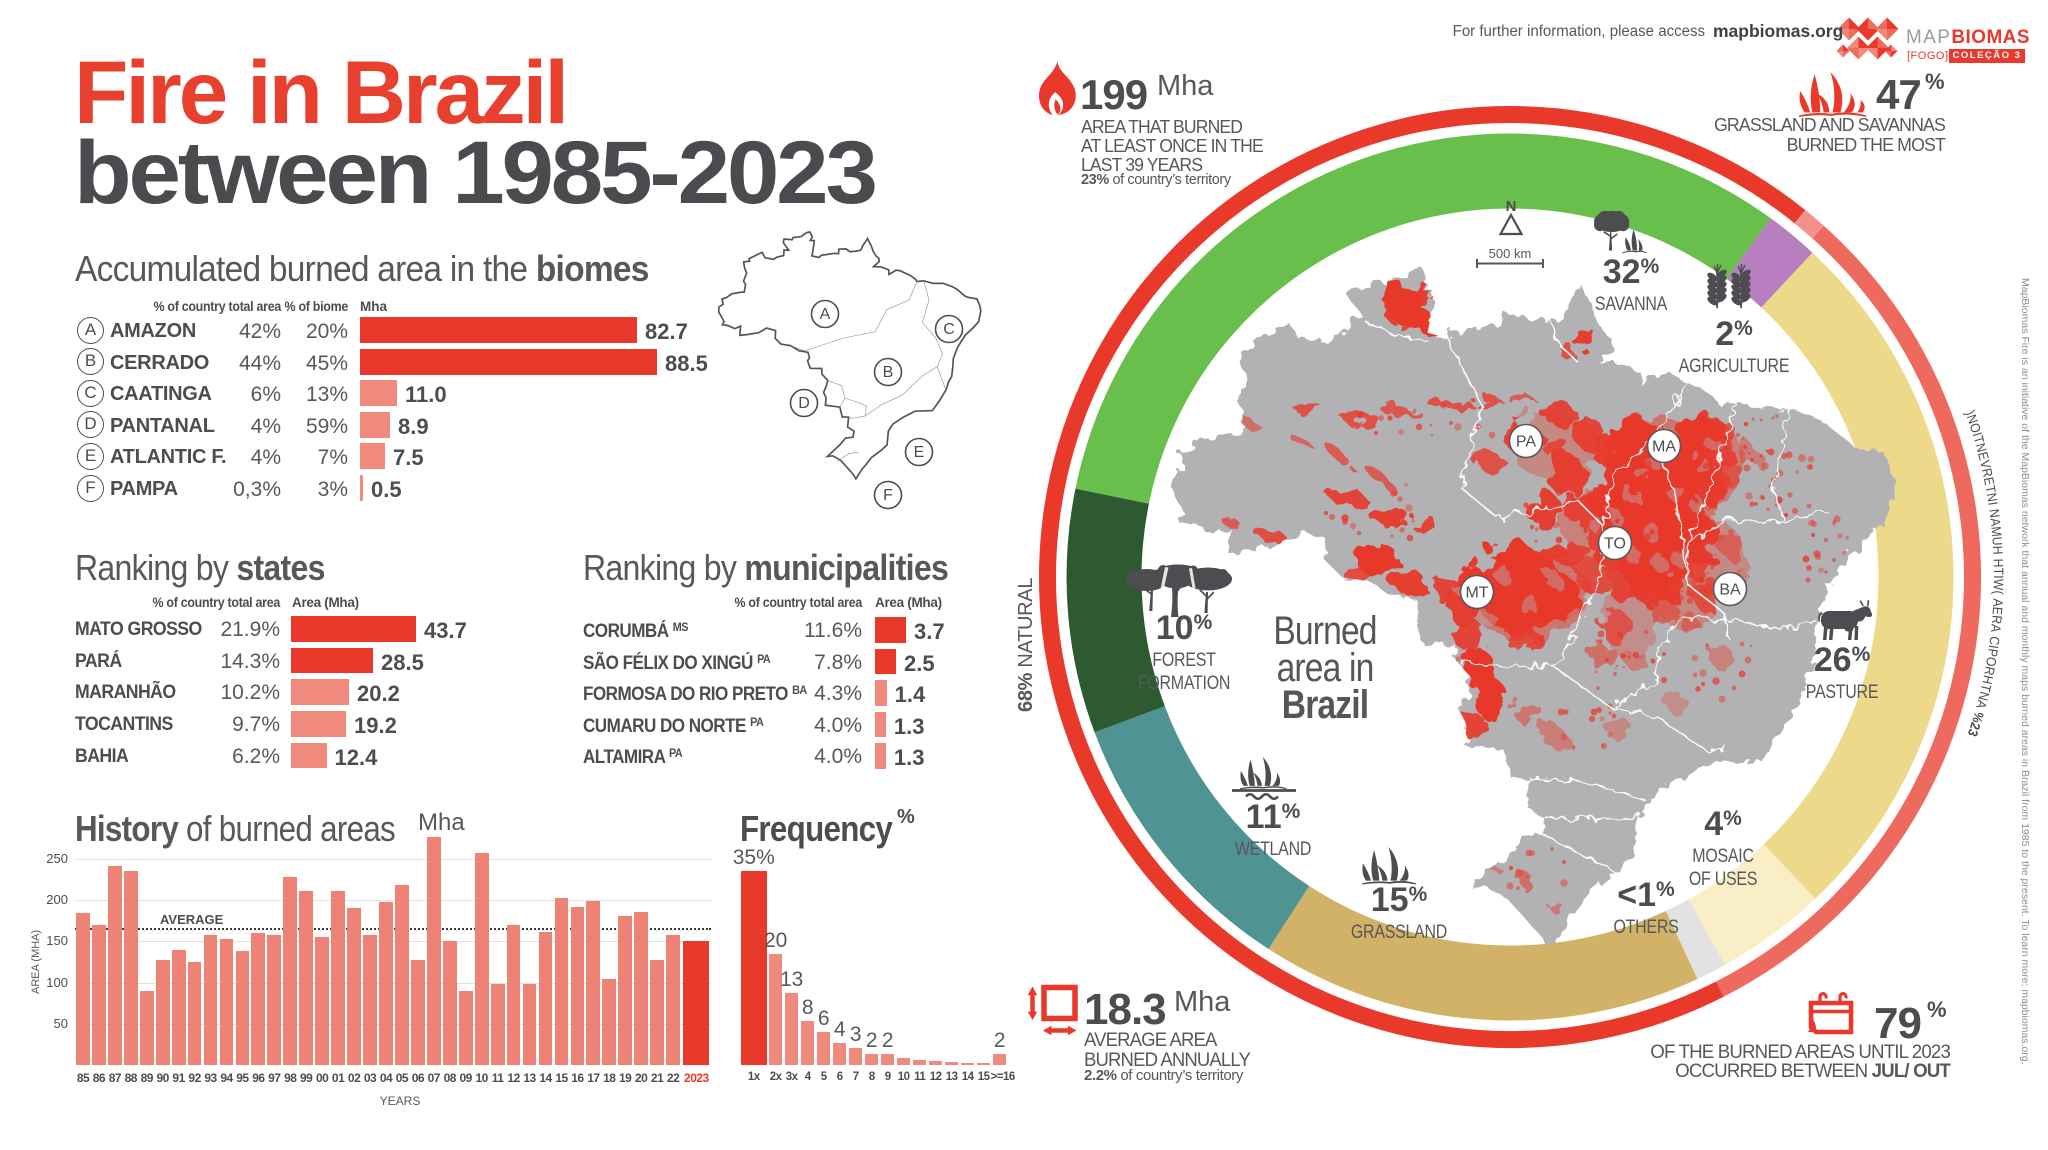 The height and width of the screenshot is (1150, 2048). What do you see at coordinates (1997, 541) in the screenshot?
I see `svg-text: U` at bounding box center [1997, 541].